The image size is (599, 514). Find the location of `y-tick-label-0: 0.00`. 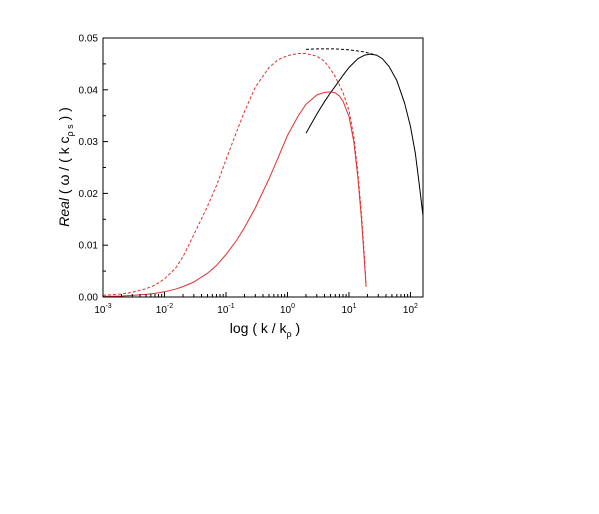

y-tick-label-0: 0.00 is located at coordinates (89, 298).